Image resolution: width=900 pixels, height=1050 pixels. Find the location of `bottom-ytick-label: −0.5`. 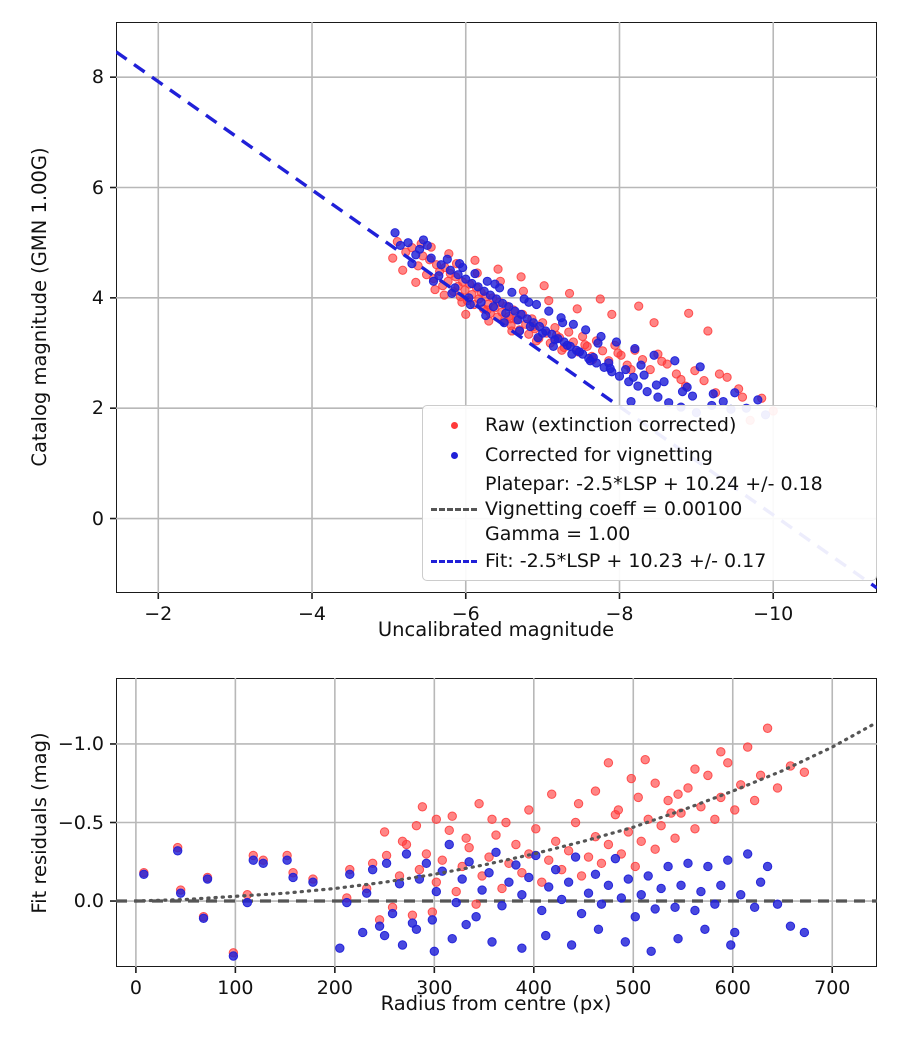

bottom-ytick-label: −0.5 is located at coordinates (80, 822).